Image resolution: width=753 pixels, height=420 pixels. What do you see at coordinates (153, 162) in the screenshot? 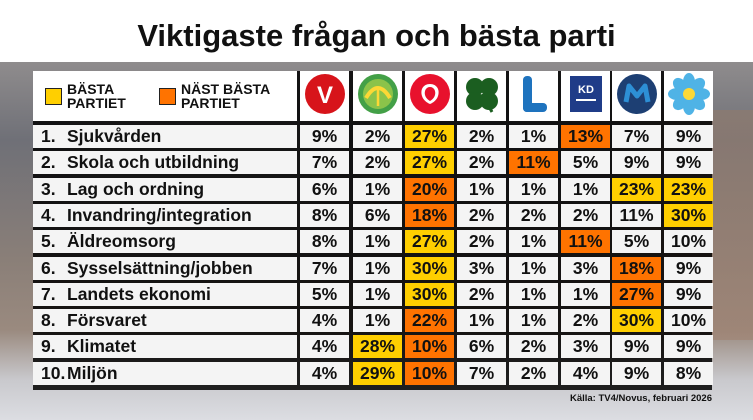
I see `issue-name: Skola och utbildning` at bounding box center [153, 162].